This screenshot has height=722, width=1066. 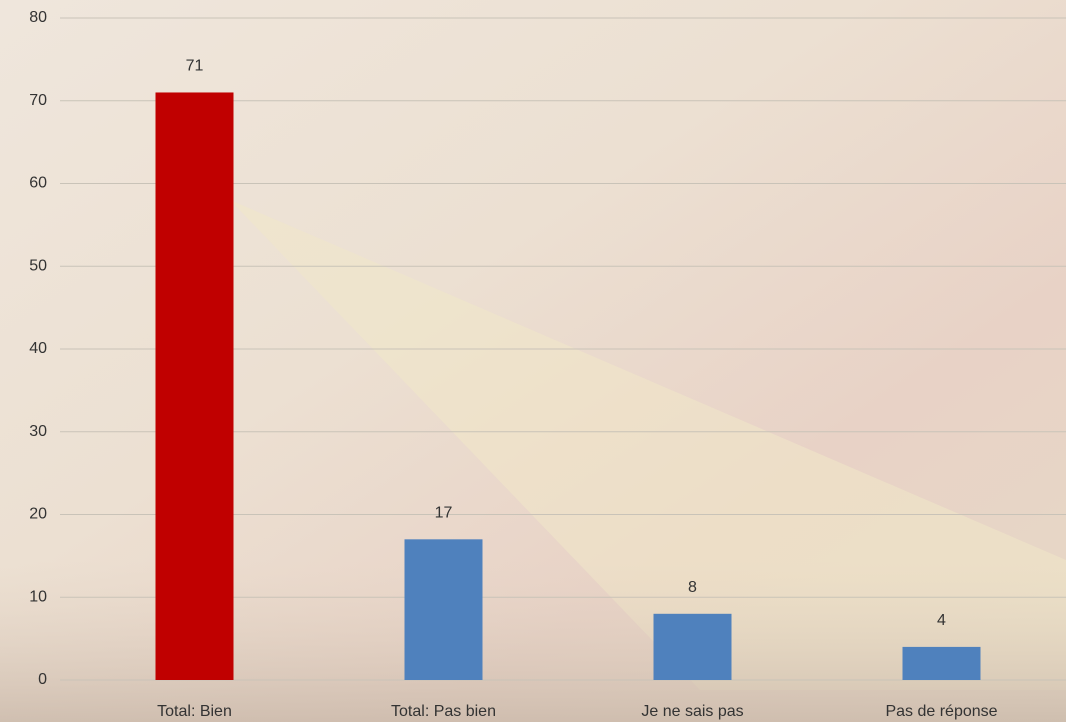 What do you see at coordinates (444, 513) in the screenshot?
I see `data-label: 17` at bounding box center [444, 513].